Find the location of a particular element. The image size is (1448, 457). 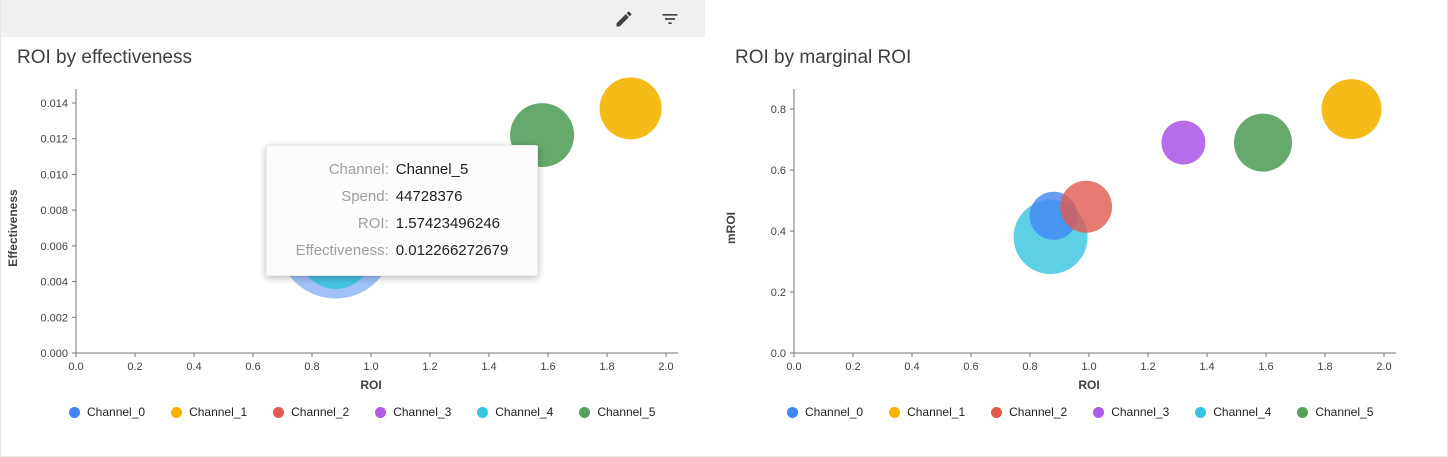

tooltip-value: 0.012266272679 is located at coordinates (452, 250).